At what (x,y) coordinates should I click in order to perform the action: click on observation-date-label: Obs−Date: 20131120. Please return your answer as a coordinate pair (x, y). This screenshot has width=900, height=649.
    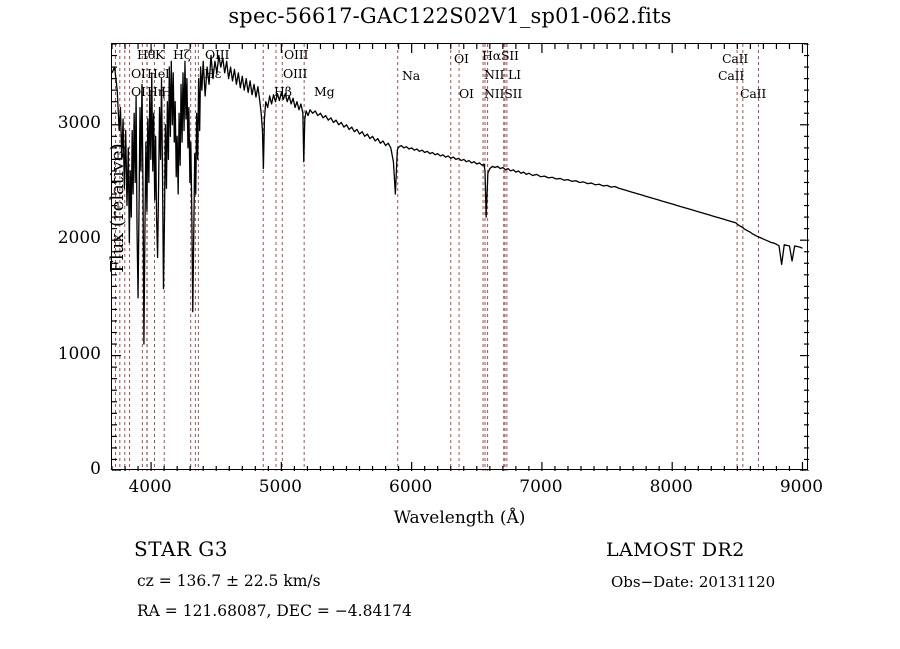
    Looking at the image, I should click on (693, 582).